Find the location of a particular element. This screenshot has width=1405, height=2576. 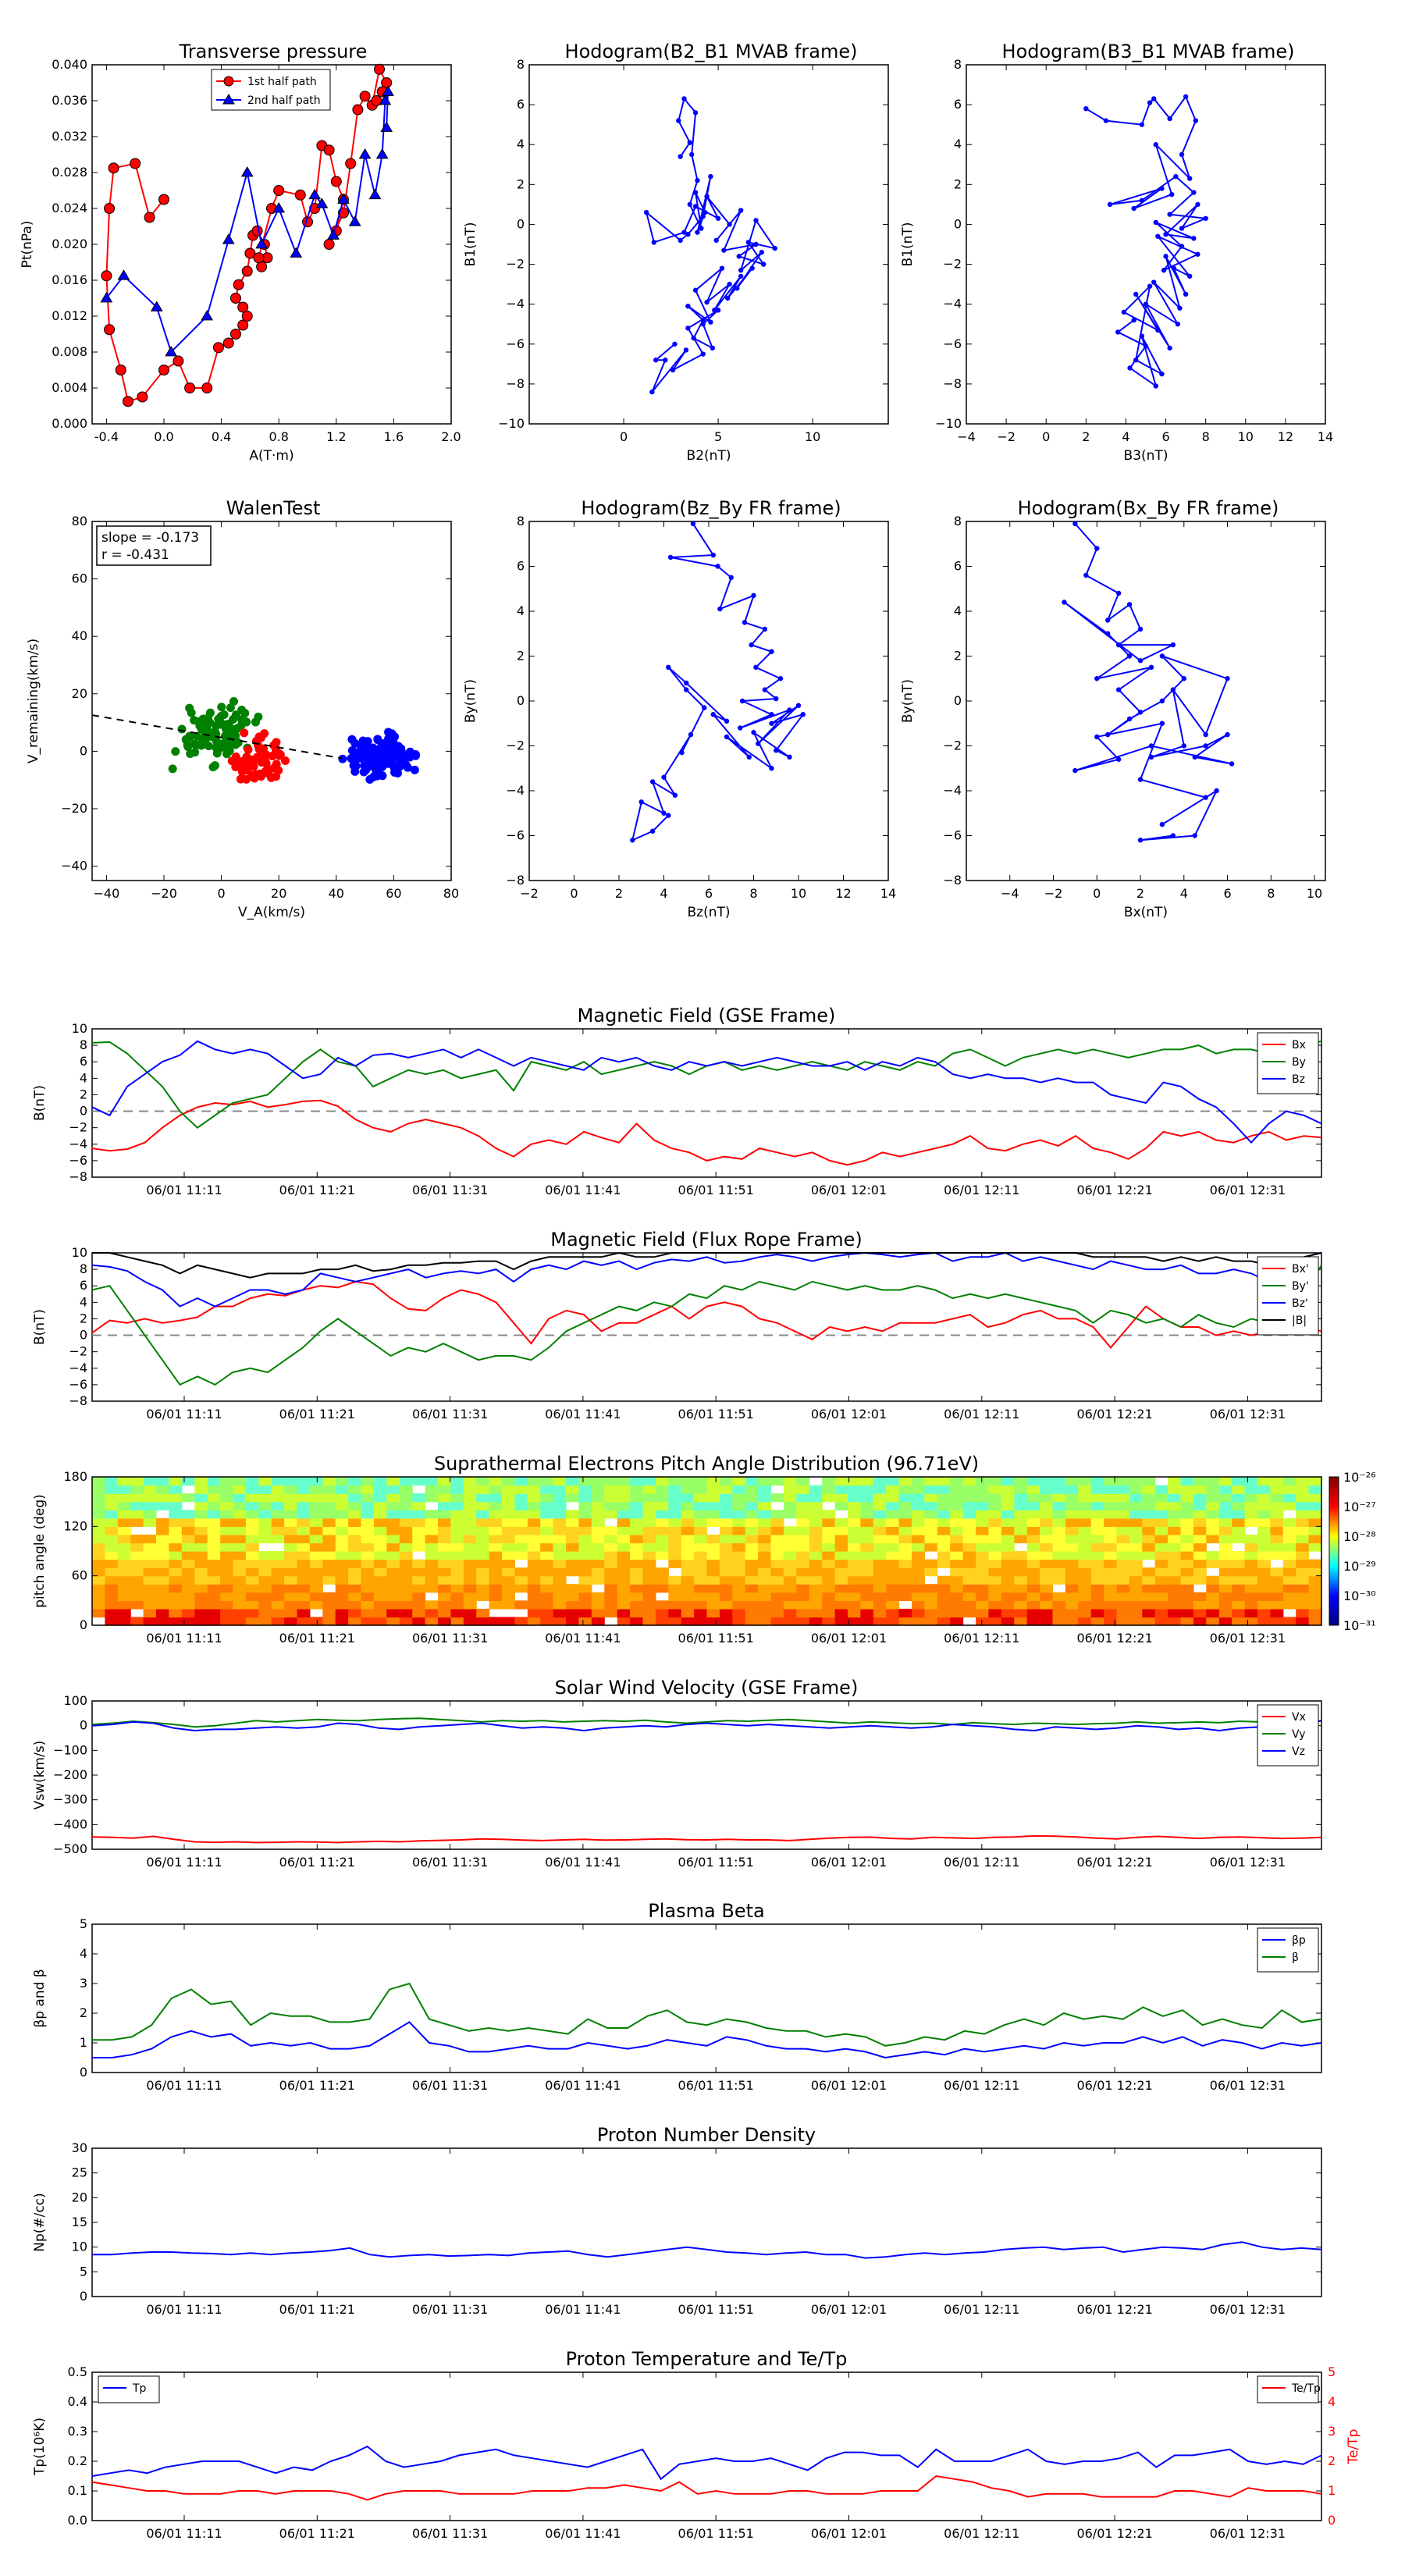

walen-xtick-label: 80 is located at coordinates (451, 893).